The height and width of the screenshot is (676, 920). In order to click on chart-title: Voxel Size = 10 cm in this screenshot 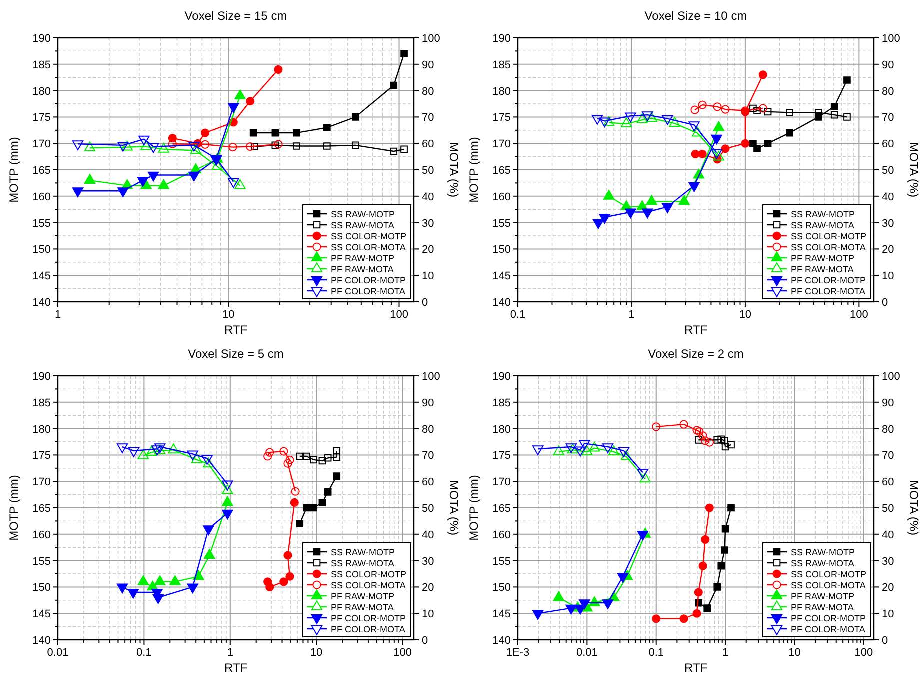, I will do `click(696, 16)`.